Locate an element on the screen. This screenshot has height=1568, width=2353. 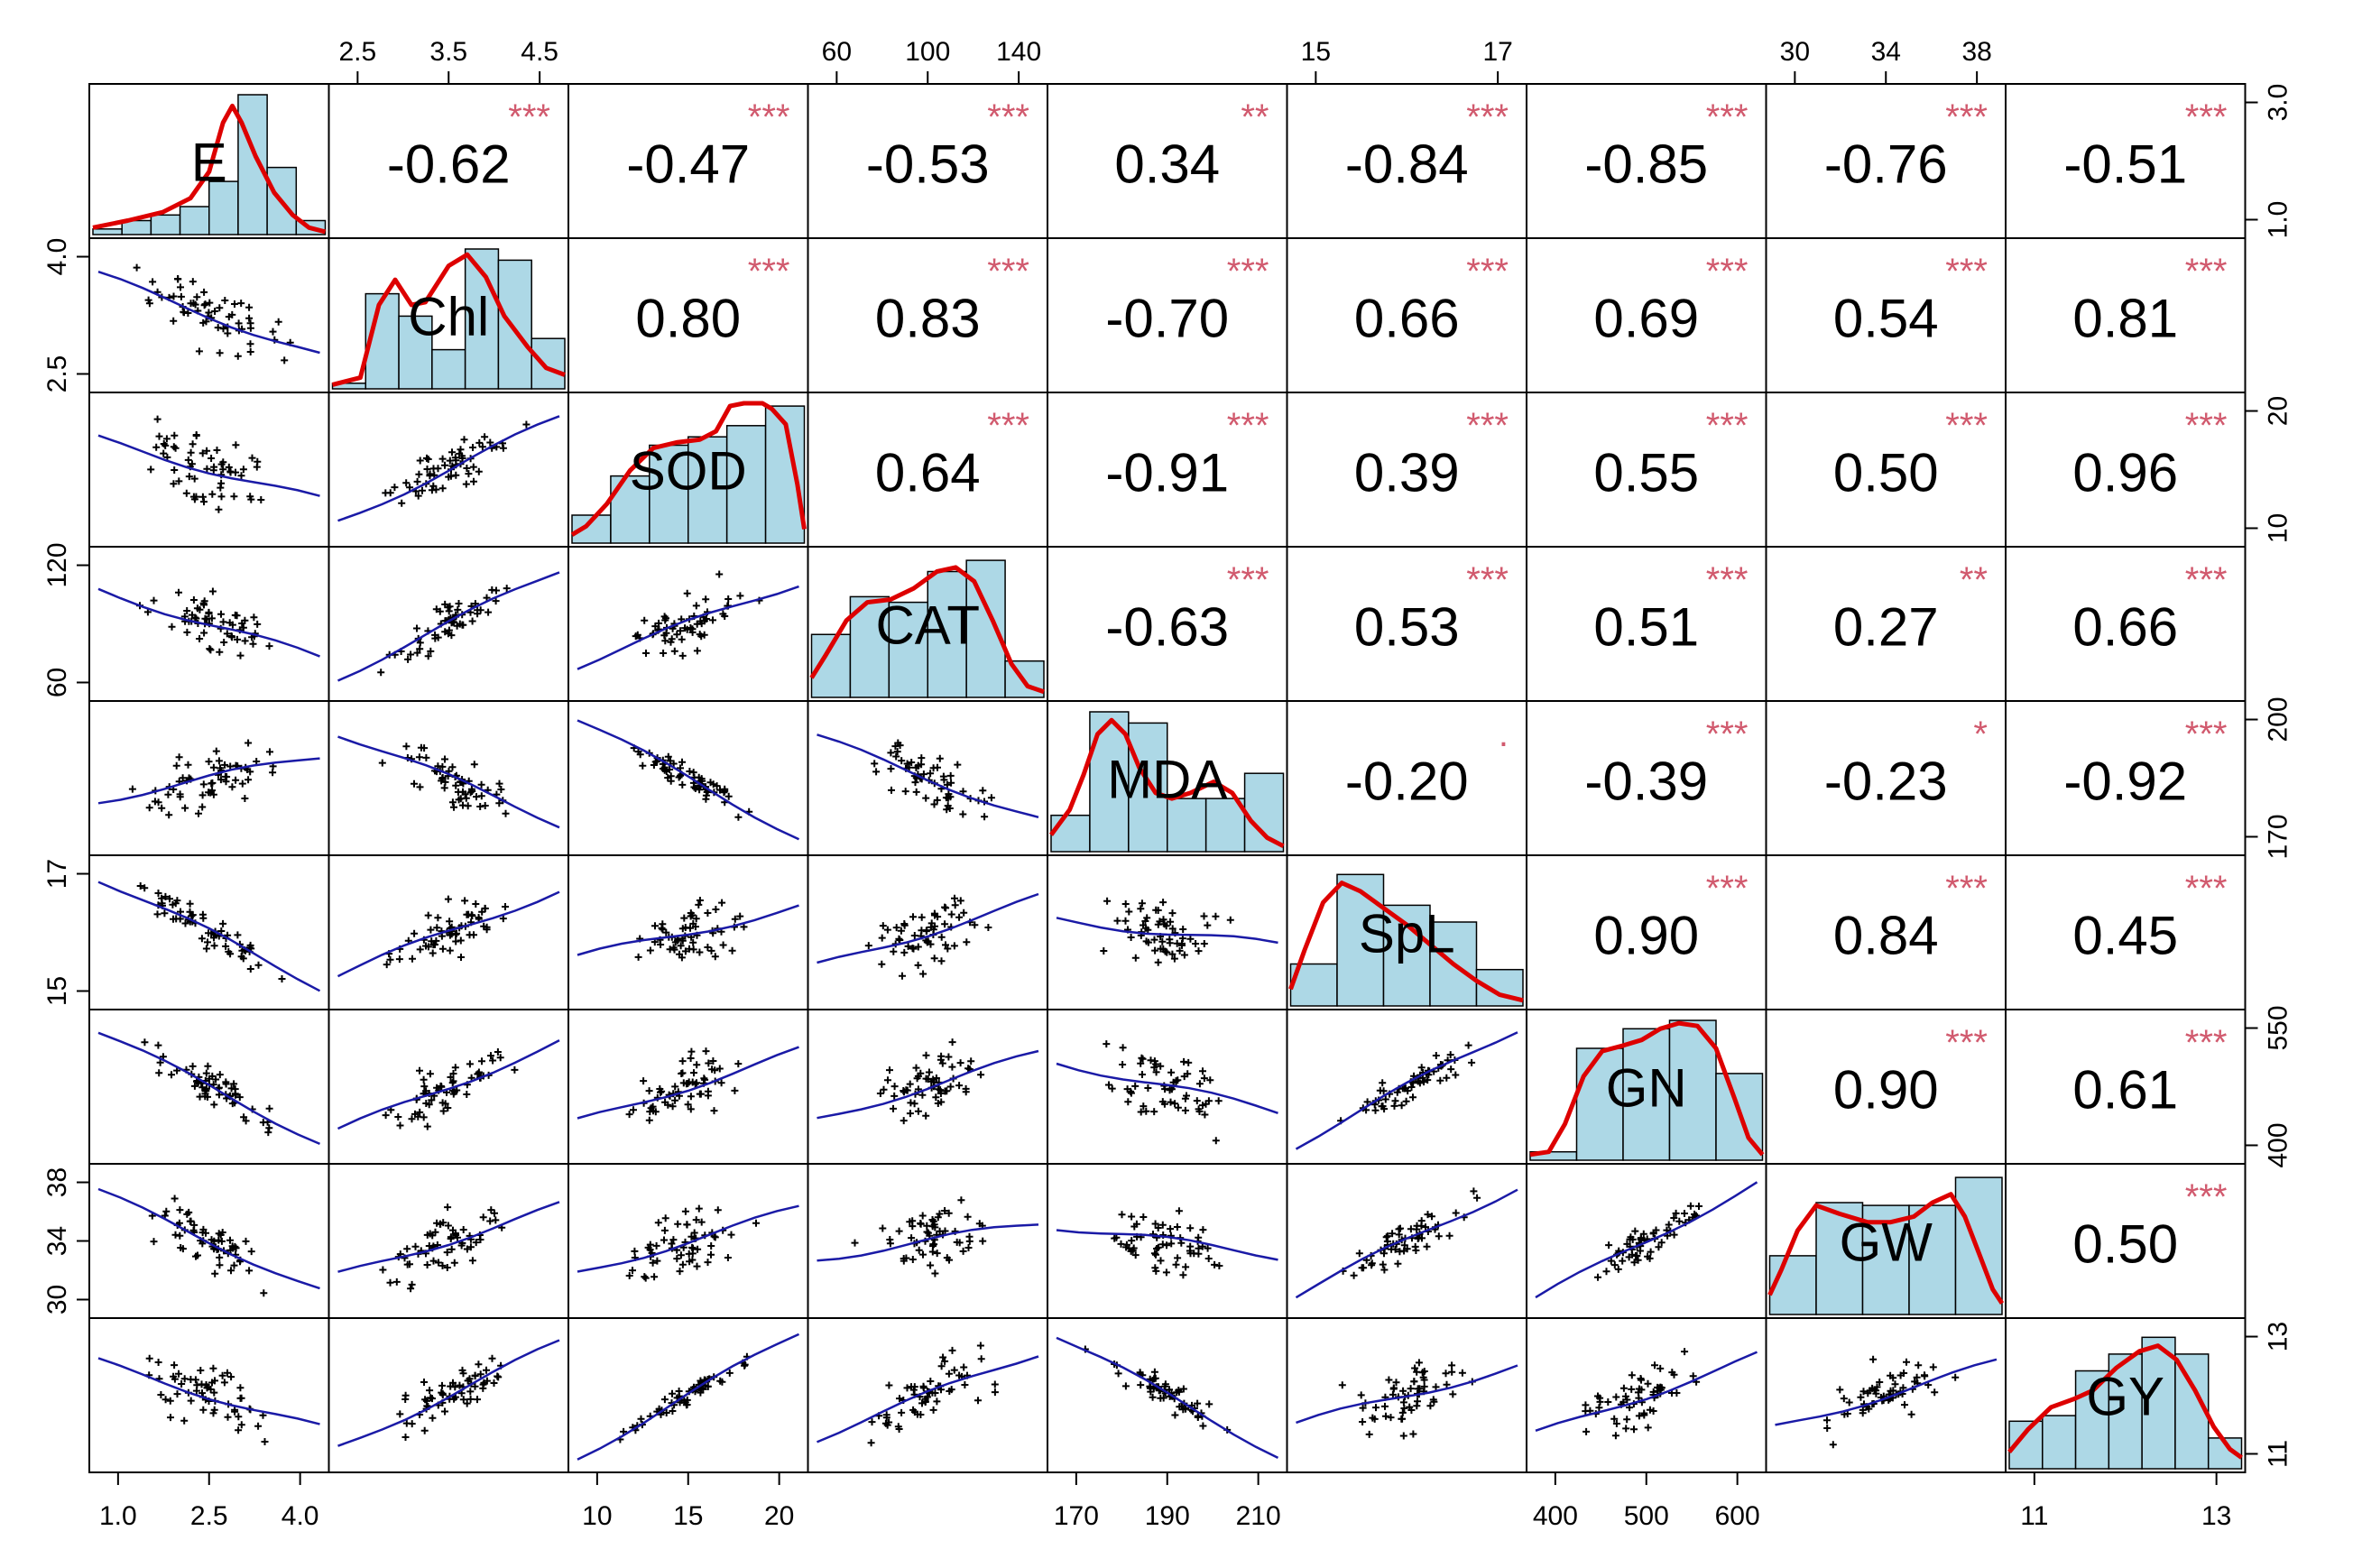
axis-tick-label: 140 is located at coordinates (1019, 52).